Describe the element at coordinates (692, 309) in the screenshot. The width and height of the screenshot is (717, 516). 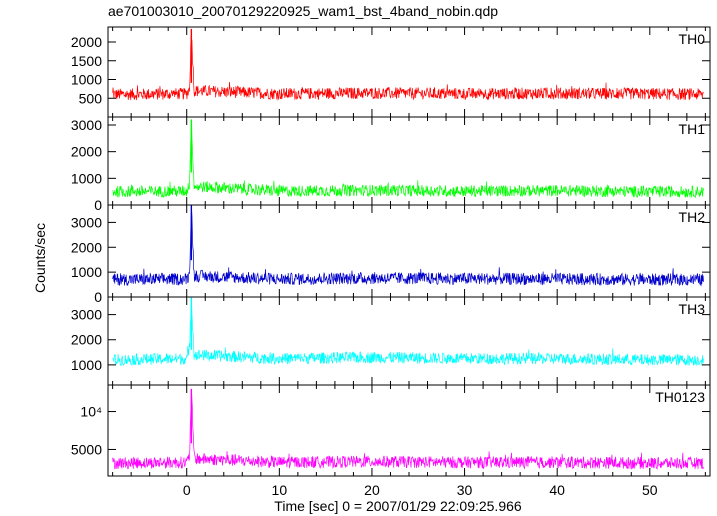
I see `panel-label-th3: TH3` at that location.